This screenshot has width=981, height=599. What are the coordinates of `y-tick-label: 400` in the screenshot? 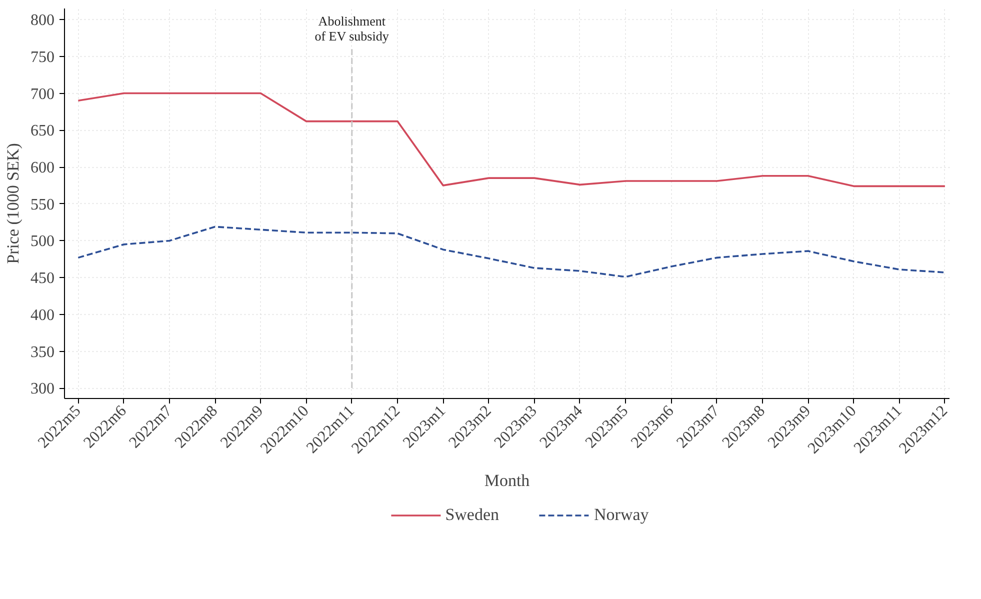 It's located at (42, 315).